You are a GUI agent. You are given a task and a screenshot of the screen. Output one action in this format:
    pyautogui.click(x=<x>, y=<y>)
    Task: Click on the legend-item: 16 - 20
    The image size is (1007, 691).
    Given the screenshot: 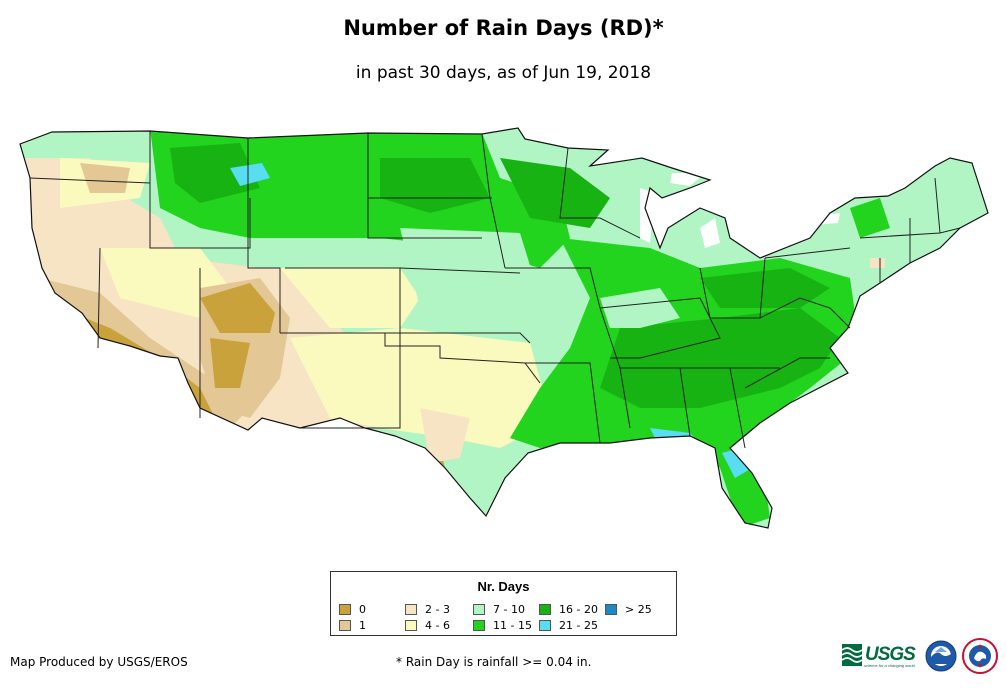 What is the action you would take?
    pyautogui.click(x=568, y=609)
    